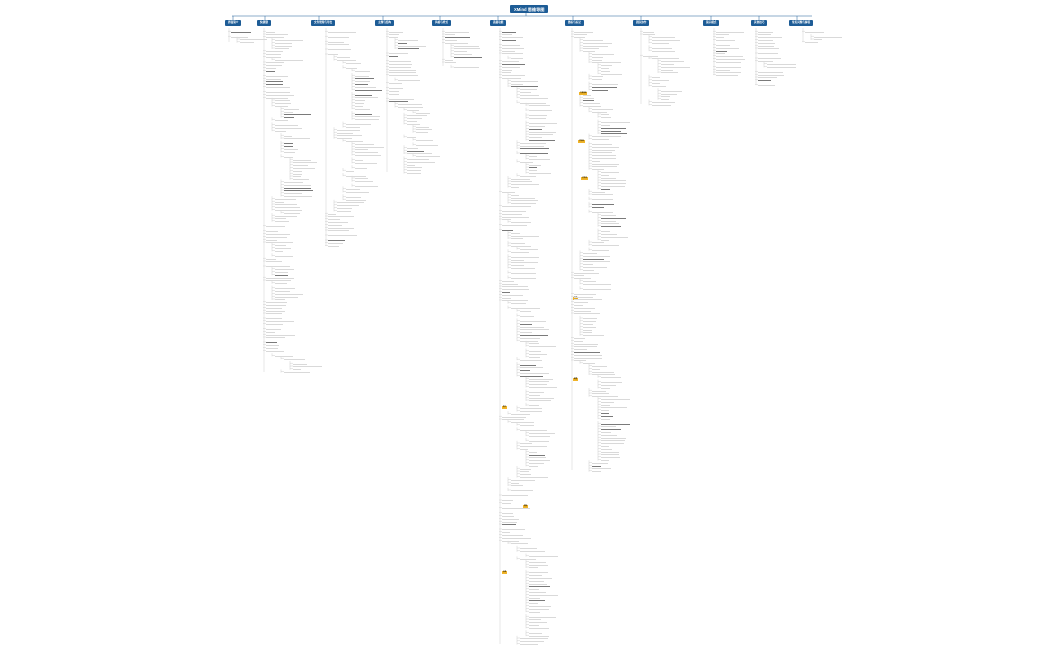  What do you see at coordinates (384, 23) in the screenshot?
I see `topic-category: 主题与结构` at bounding box center [384, 23].